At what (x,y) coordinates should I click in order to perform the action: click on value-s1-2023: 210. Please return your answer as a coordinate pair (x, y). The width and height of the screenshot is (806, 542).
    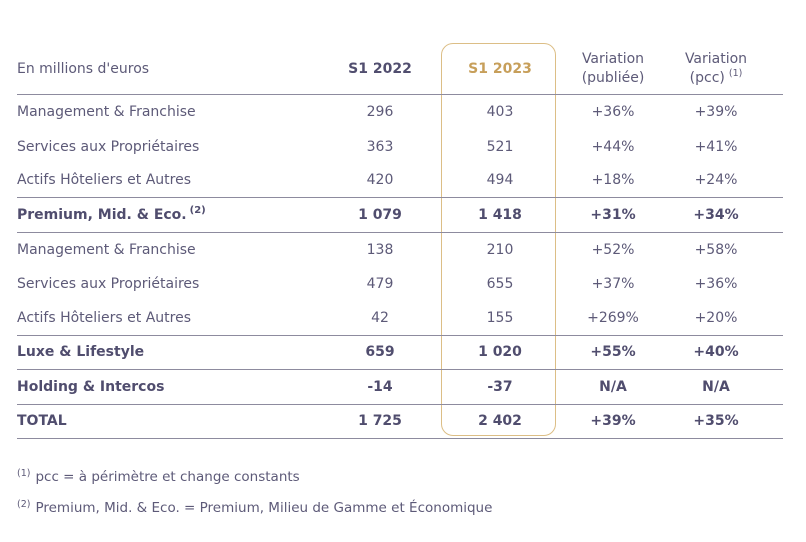
    Looking at the image, I should click on (500, 249).